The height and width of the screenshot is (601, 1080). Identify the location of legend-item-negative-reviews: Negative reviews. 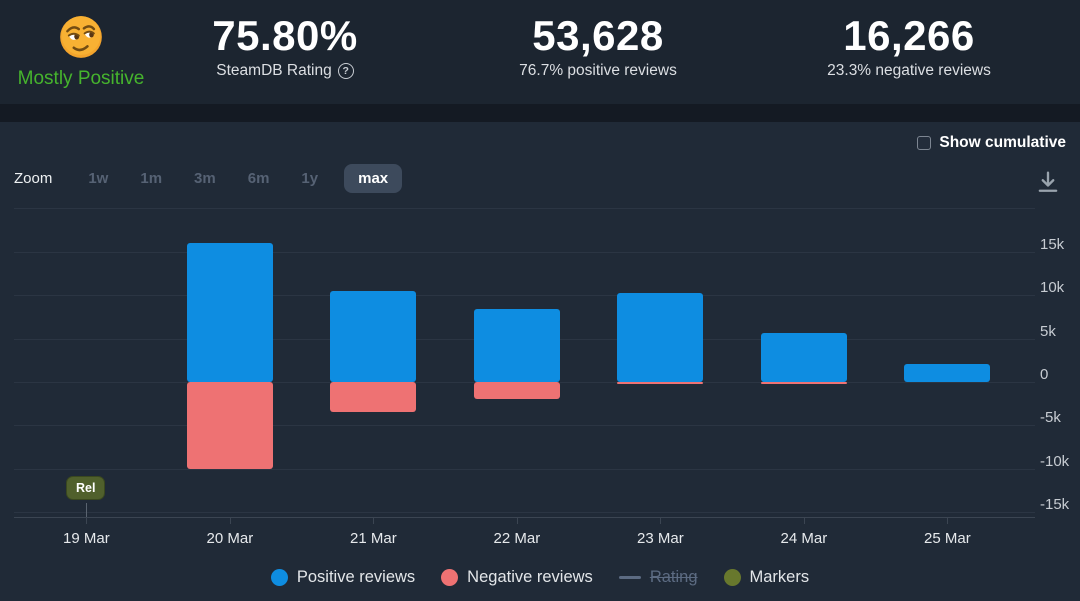
(517, 577).